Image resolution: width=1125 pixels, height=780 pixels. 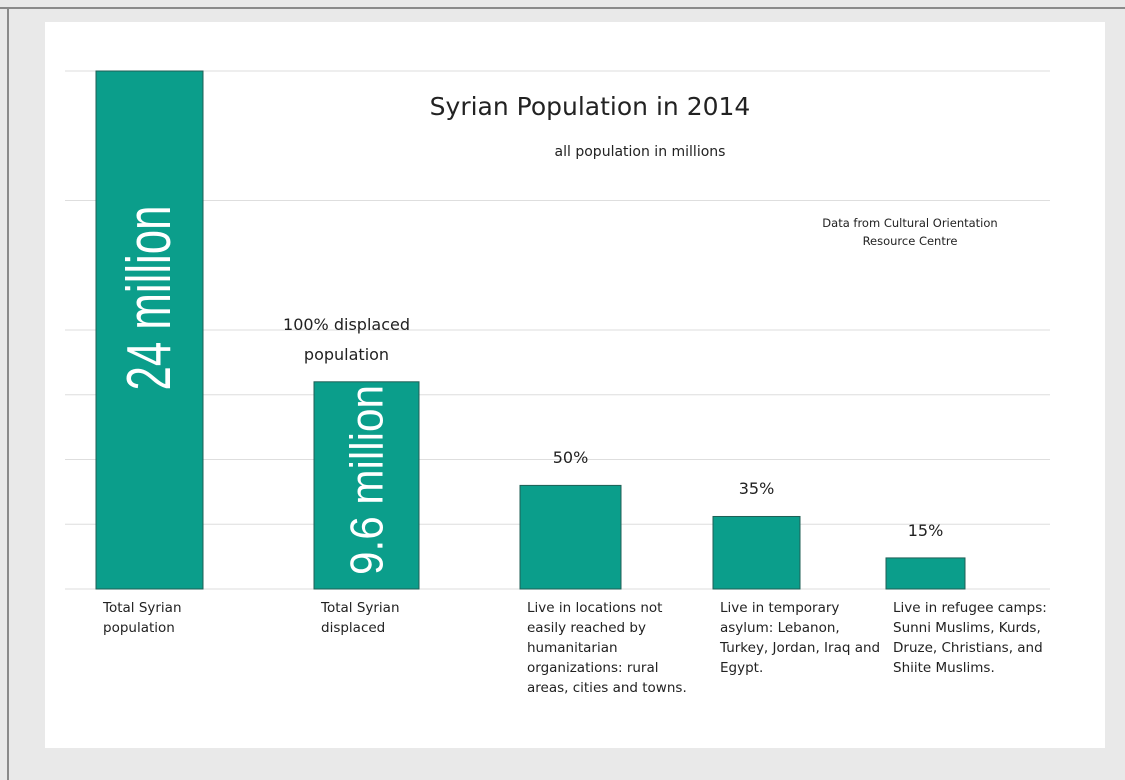 I want to click on value-label: 24 million, so click(x=149, y=298).